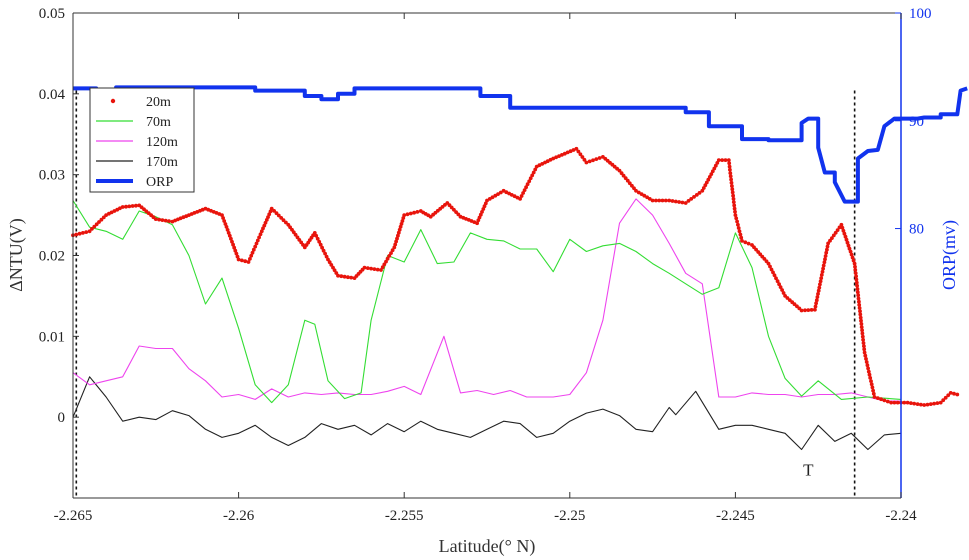 The height and width of the screenshot is (560, 969). I want to click on y-left-tick-label: 0, so click(62, 418).